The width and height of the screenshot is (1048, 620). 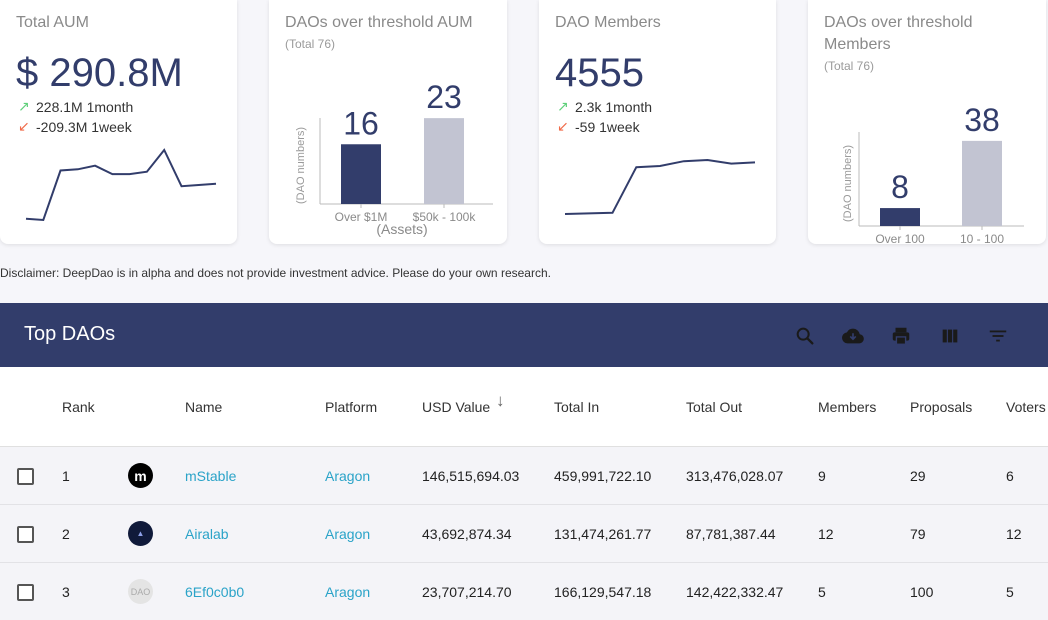 I want to click on total-aum-trend-down-text: -209.3M 1week, so click(x=84, y=126).